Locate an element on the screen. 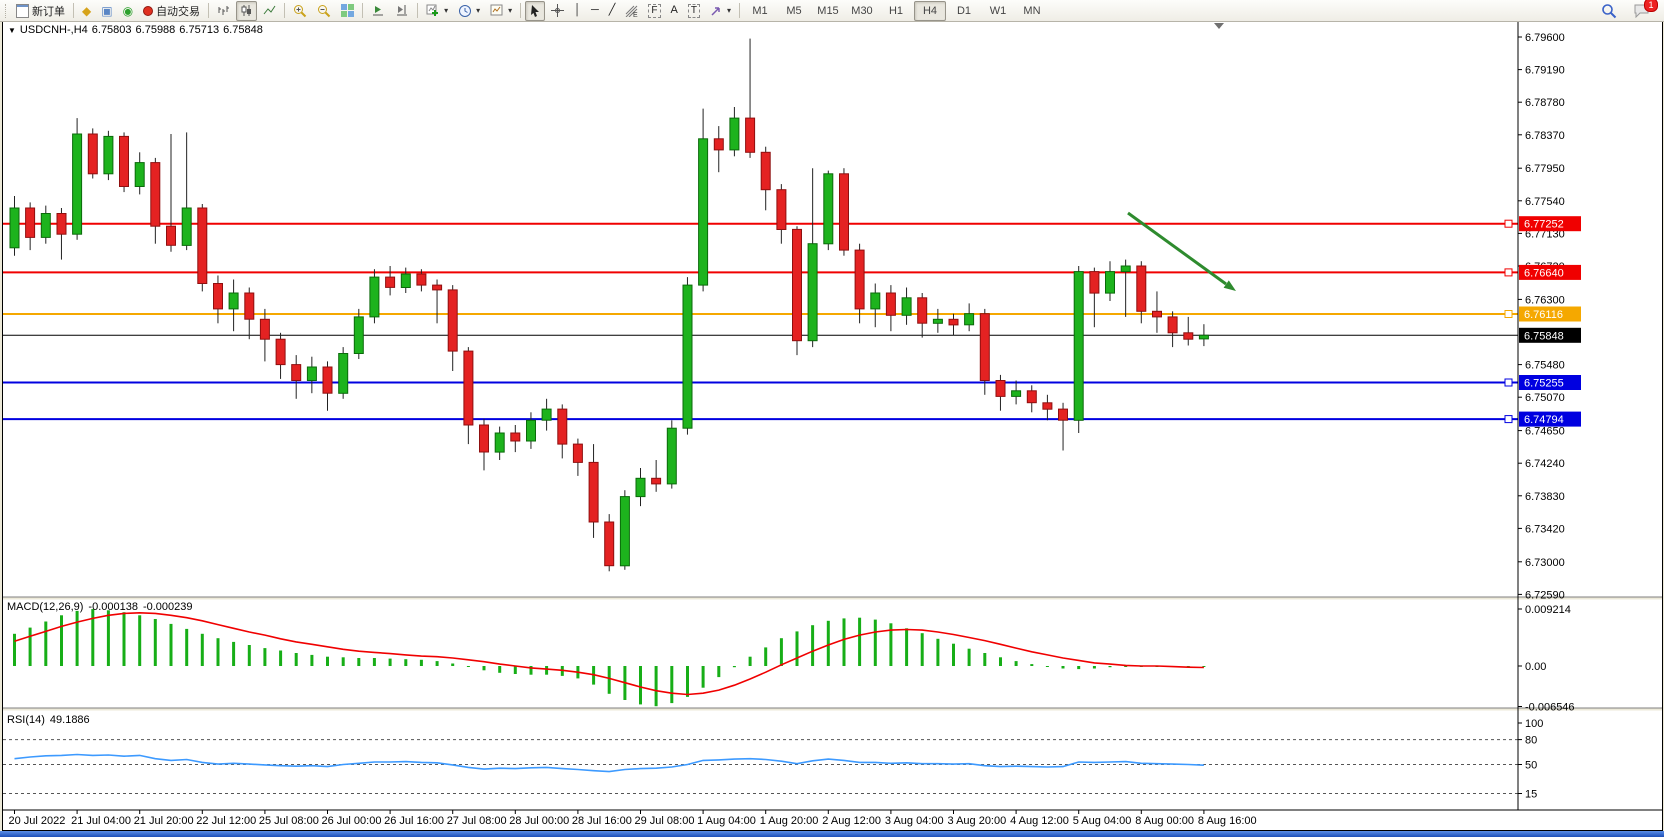 The width and height of the screenshot is (1664, 837). bars-chart-icon is located at coordinates (224, 10).